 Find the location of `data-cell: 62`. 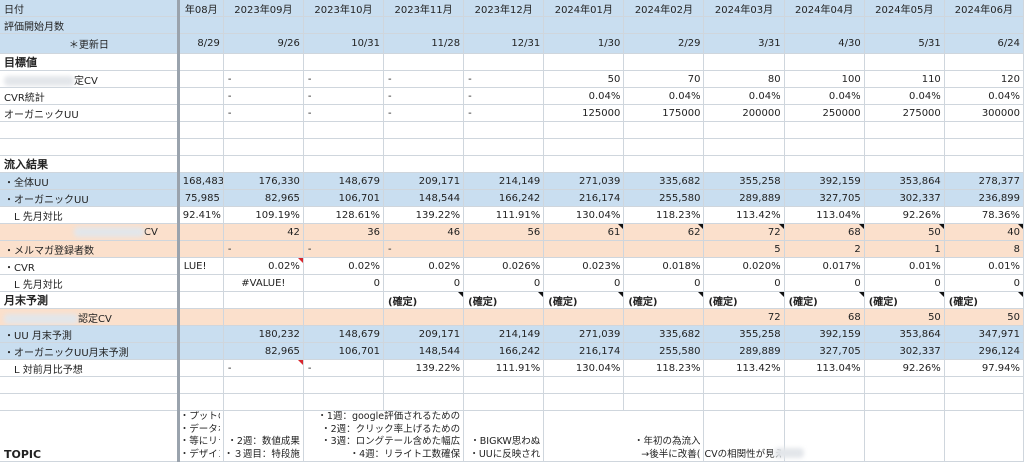

data-cell: 62 is located at coordinates (664, 232).